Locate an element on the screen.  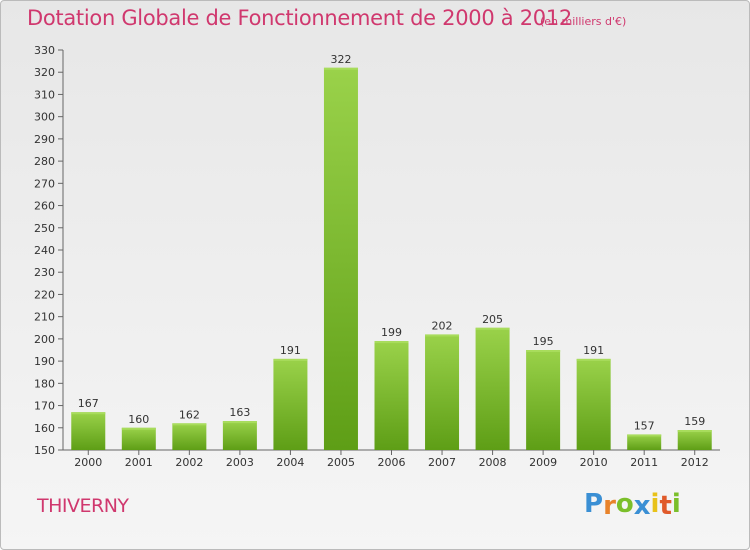
x-tick-label: 2010 is located at coordinates (594, 462).